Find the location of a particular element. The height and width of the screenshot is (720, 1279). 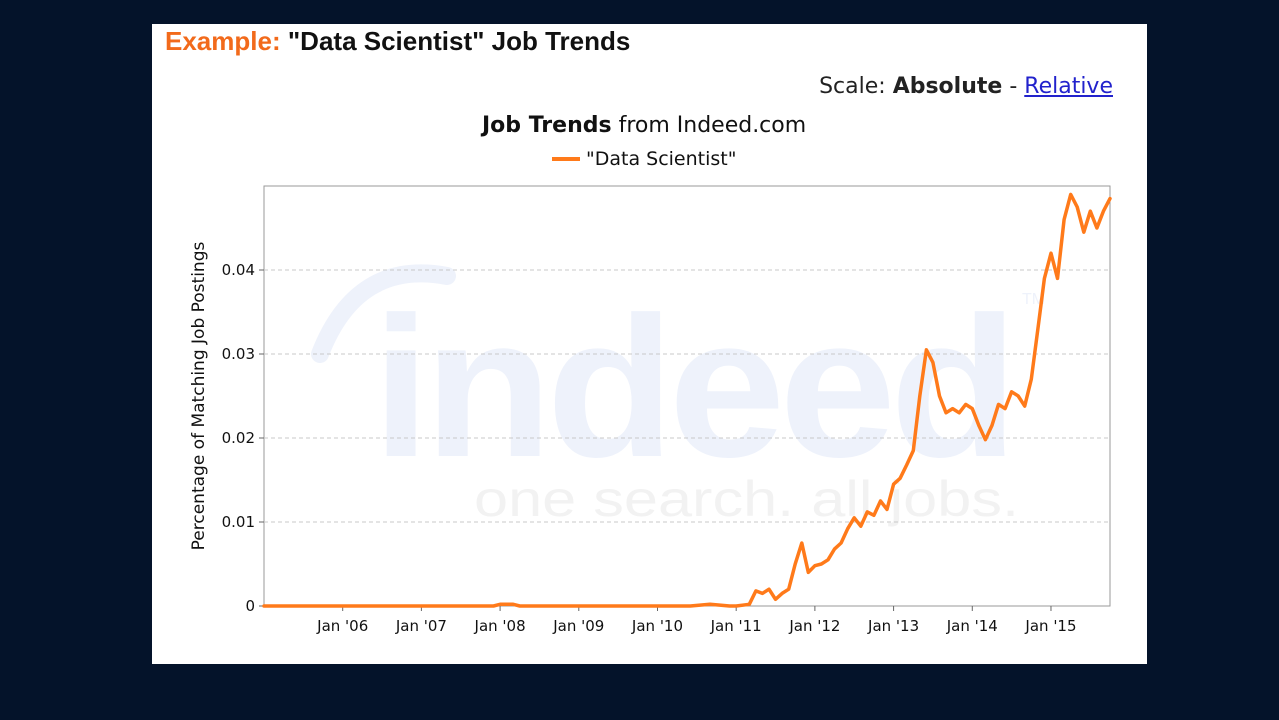

title-prefix: Example: is located at coordinates (223, 41).